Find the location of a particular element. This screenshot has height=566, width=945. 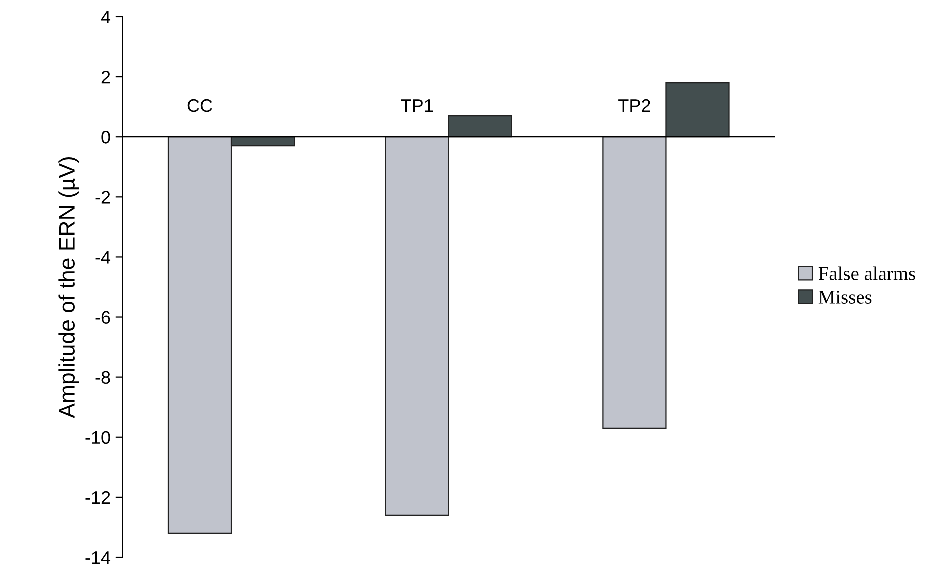

y-tick-label: -8 is located at coordinates (103, 377).